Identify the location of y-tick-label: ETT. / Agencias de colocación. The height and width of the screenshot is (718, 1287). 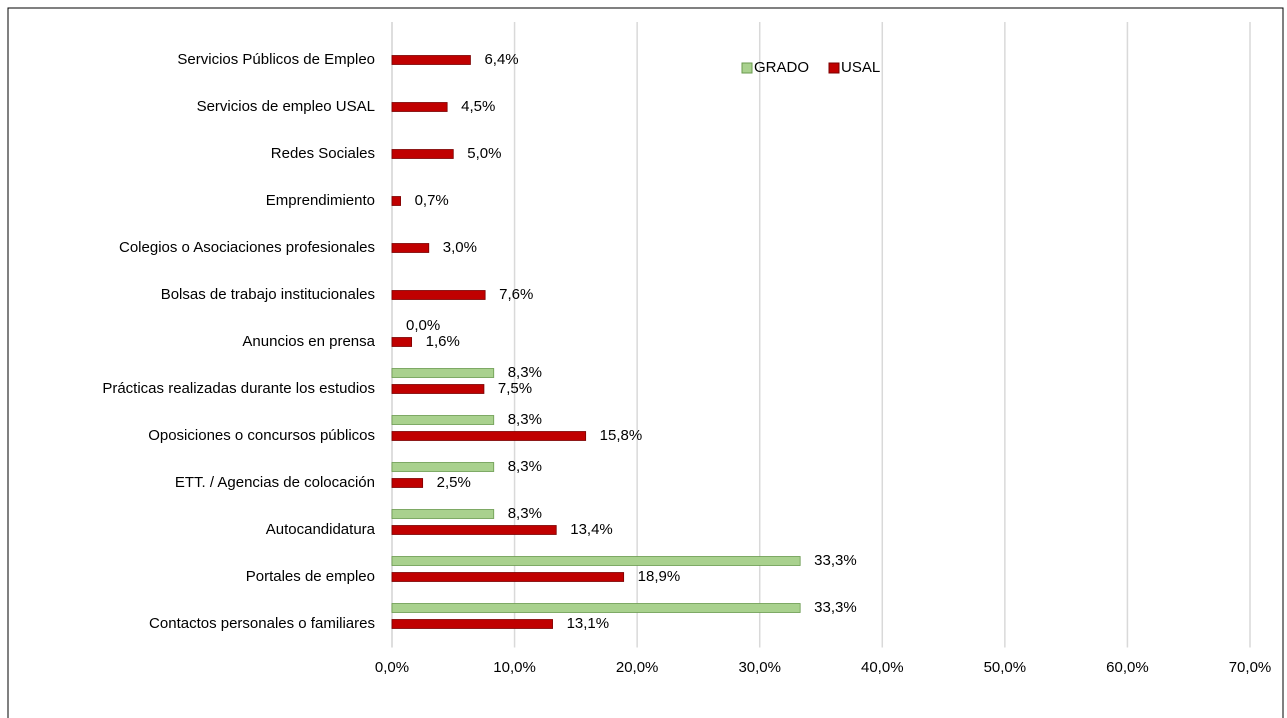
(275, 482).